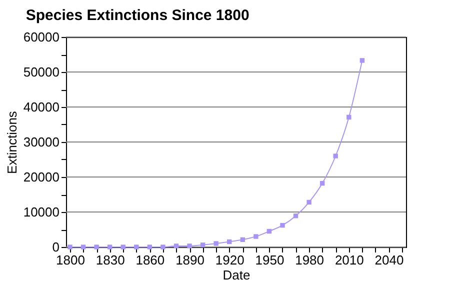  Describe the element at coordinates (269, 260) in the screenshot. I see `x-tick-label: 1950` at that location.